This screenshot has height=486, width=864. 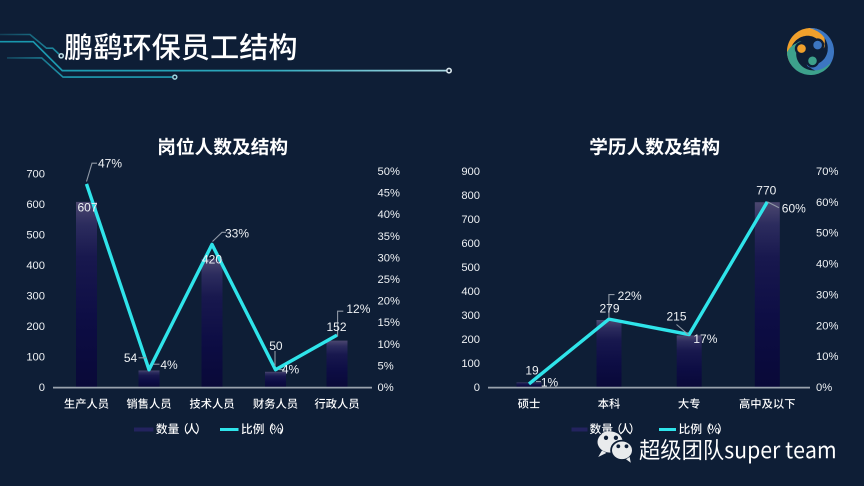 What do you see at coordinates (470, 172) in the screenshot?
I see `svg-text: 900` at bounding box center [470, 172].